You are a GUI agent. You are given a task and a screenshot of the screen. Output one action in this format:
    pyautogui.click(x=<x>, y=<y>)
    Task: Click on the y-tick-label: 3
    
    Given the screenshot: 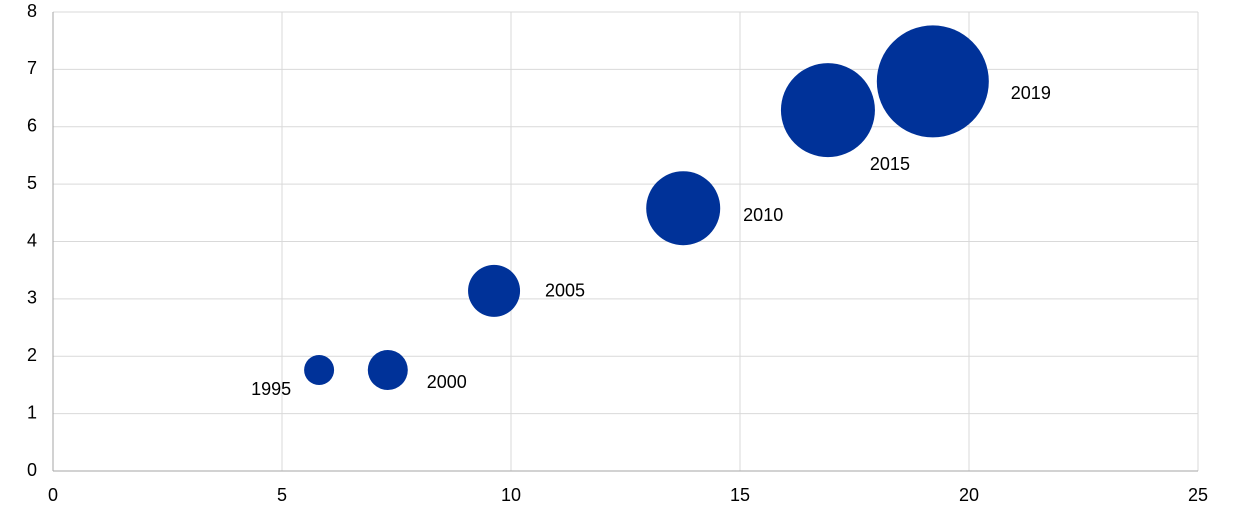 What is the action you would take?
    pyautogui.click(x=32, y=298)
    